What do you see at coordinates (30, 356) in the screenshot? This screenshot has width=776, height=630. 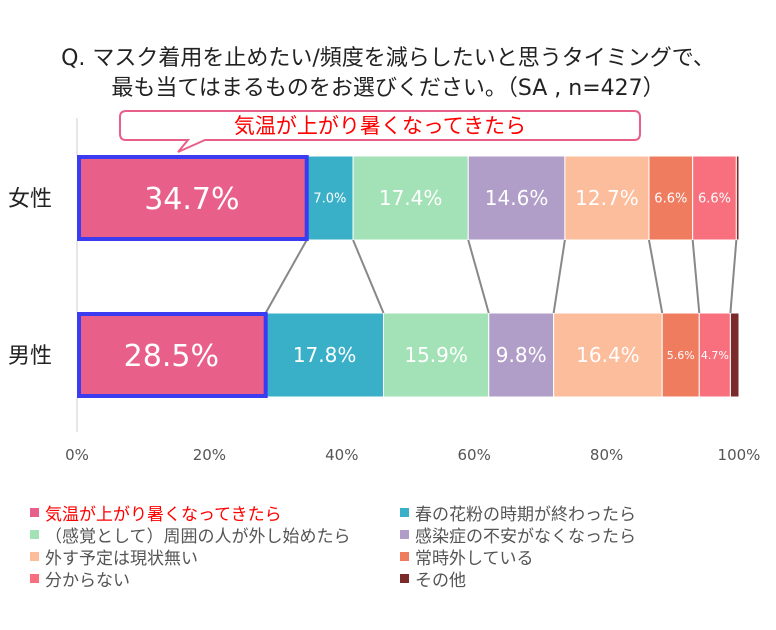 I see `category-label: 男性` at bounding box center [30, 356].